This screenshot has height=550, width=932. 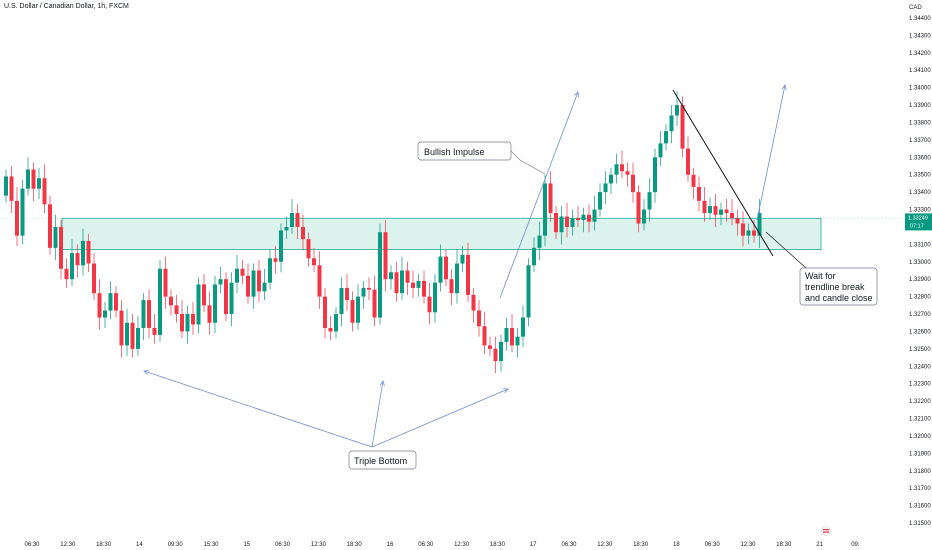 I want to click on price-tick: 1.34300, so click(x=920, y=36).